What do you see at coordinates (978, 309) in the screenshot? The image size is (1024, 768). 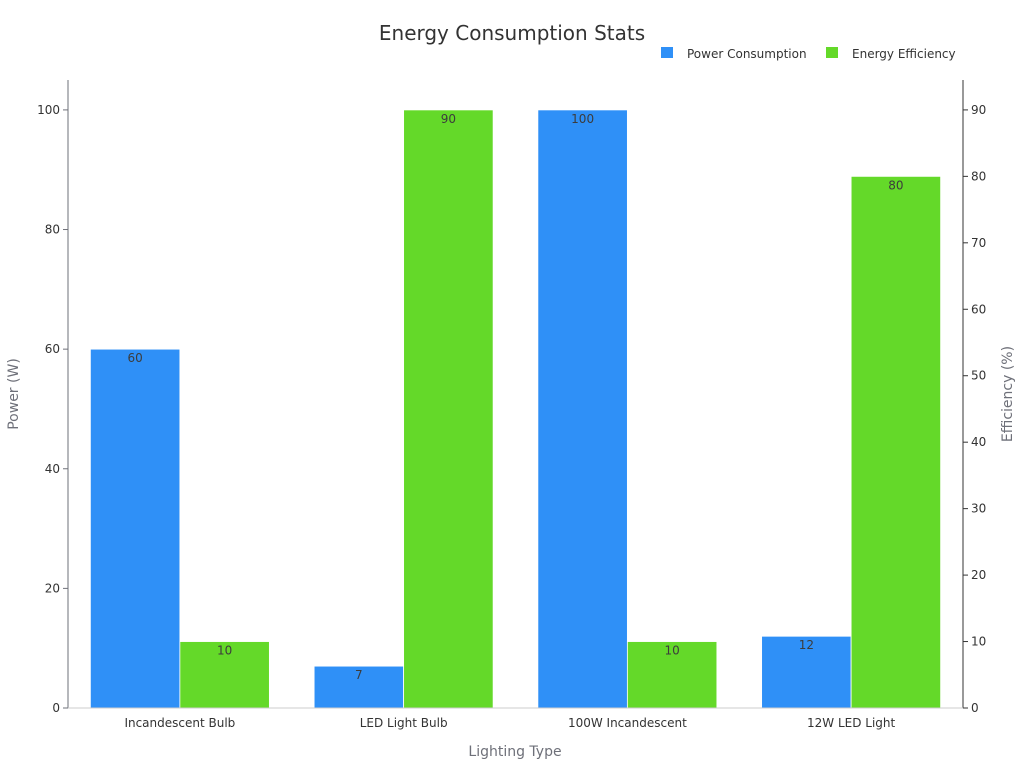 I see `y2-tick-label: 60` at bounding box center [978, 309].